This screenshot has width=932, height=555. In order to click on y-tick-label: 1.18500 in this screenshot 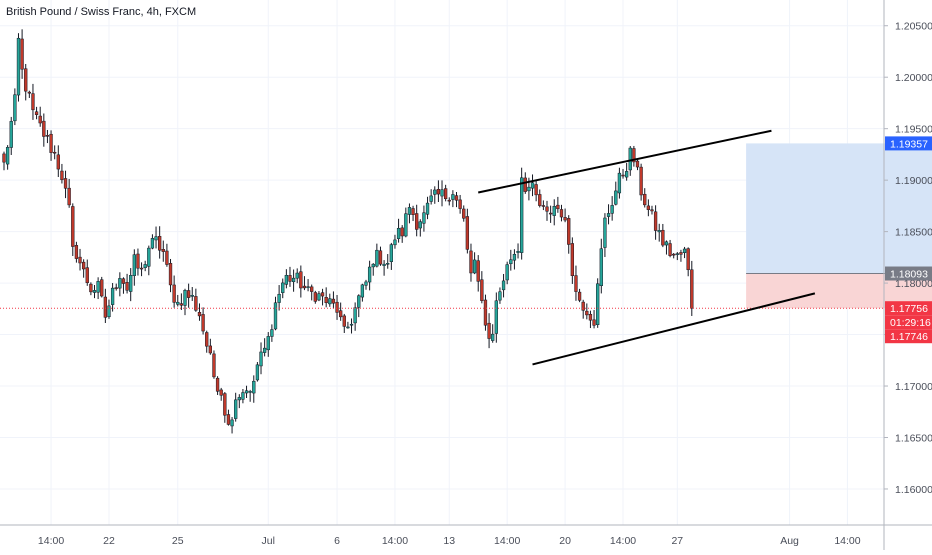, I will do `click(913, 233)`.